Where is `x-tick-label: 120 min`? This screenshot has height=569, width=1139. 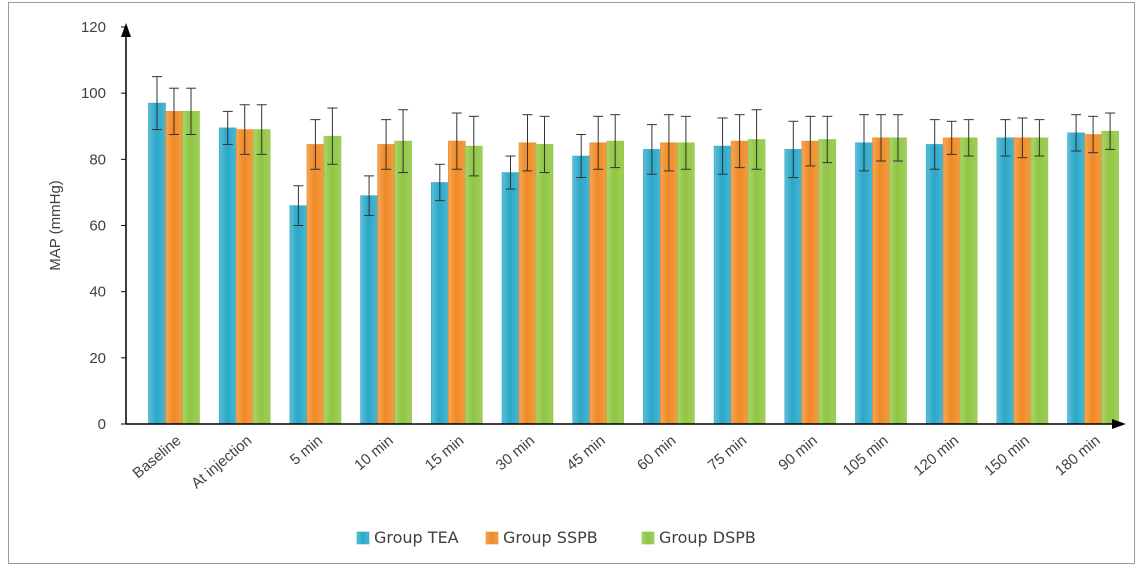
x-tick-label: 120 min is located at coordinates (936, 455).